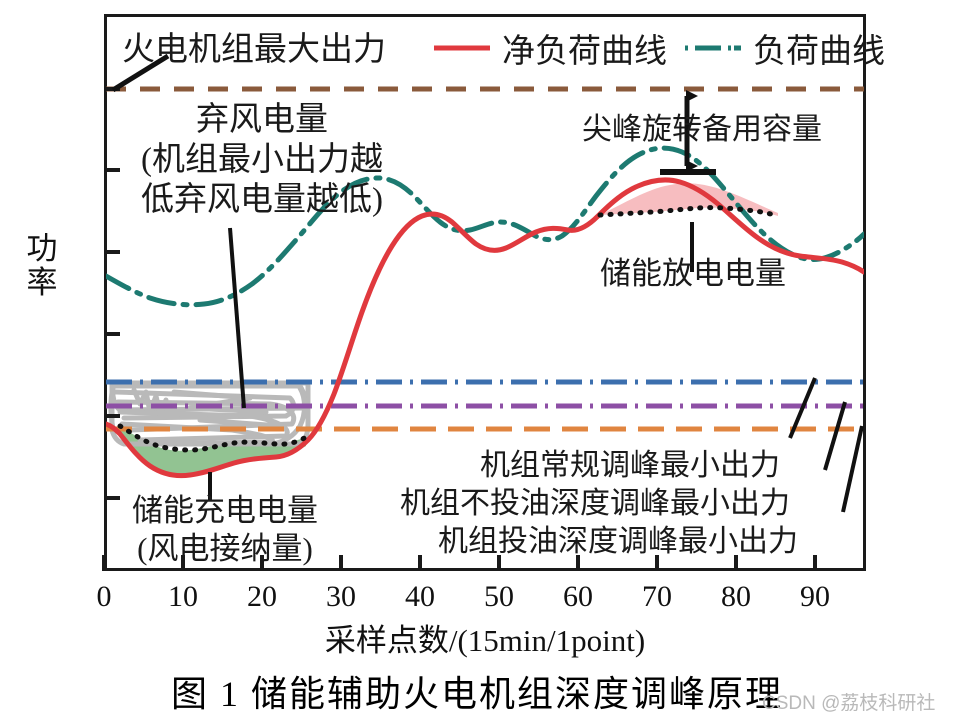 Image resolution: width=954 pixels, height=722 pixels. What do you see at coordinates (341, 596) in the screenshot?
I see `x-tick-30: 30` at bounding box center [341, 596].